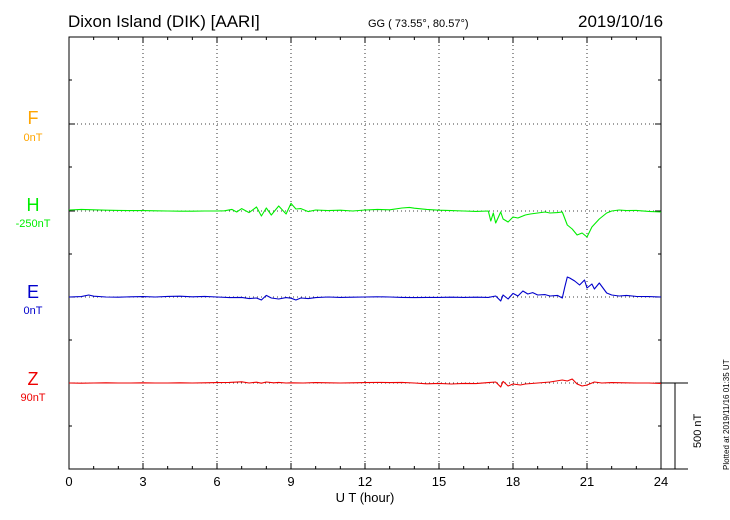 Image resolution: width=730 pixels, height=520 pixels. What do you see at coordinates (32, 292) in the screenshot?
I see `series-label-e: E` at bounding box center [32, 292].